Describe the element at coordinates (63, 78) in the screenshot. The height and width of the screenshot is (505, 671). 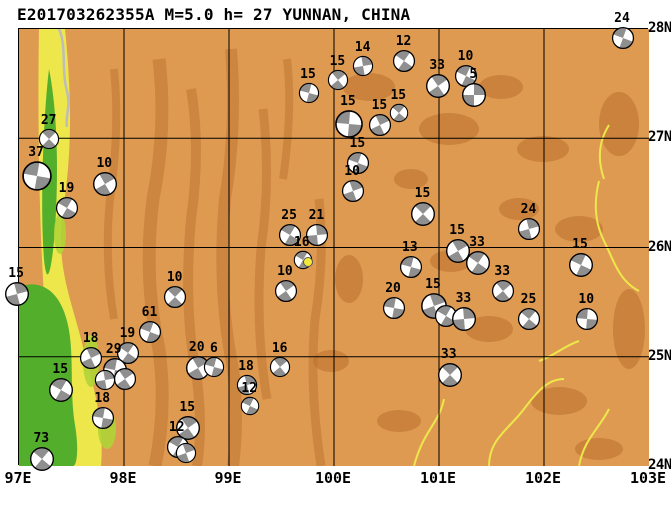
I see `fault-line` at that location.